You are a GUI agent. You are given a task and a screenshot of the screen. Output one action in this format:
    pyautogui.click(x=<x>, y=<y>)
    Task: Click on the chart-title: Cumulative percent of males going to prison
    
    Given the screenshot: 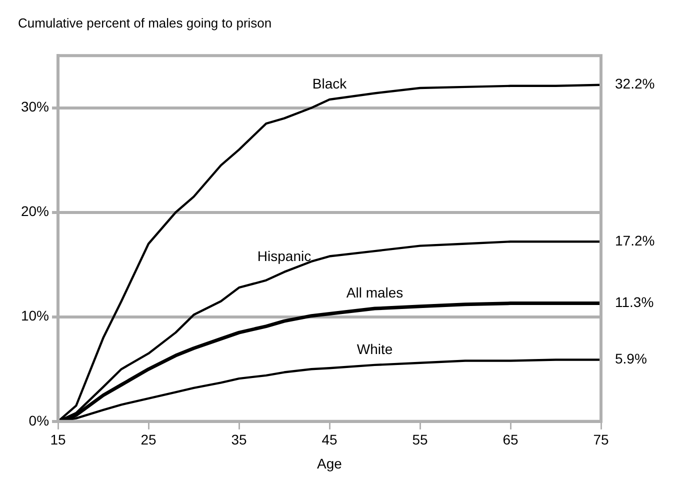 What is the action you would take?
    pyautogui.click(x=145, y=22)
    